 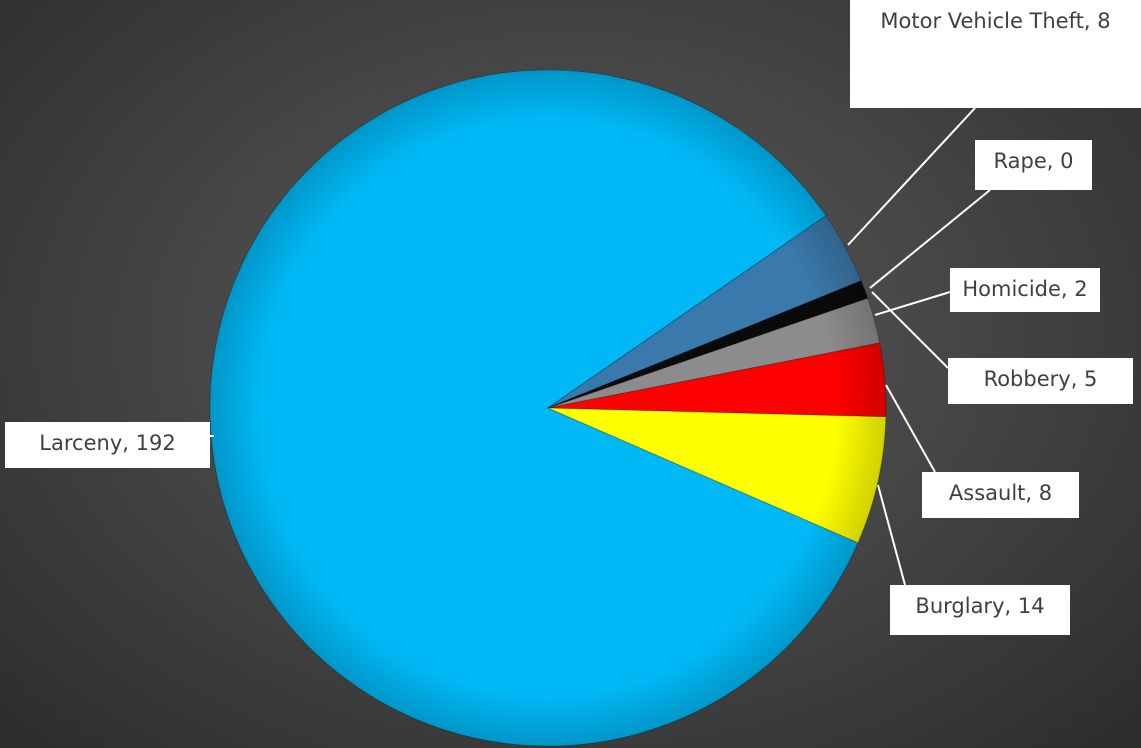 I want to click on data-label: Rape, 0, so click(x=1033, y=165).